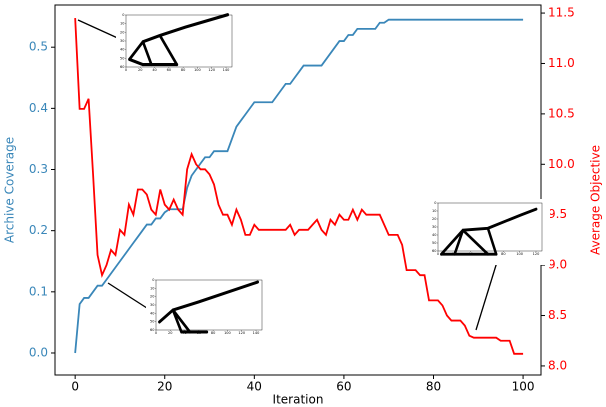 This screenshot has width=606, height=407. Describe the element at coordinates (75, 387) in the screenshot. I see `x-tick-label: 0` at that location.